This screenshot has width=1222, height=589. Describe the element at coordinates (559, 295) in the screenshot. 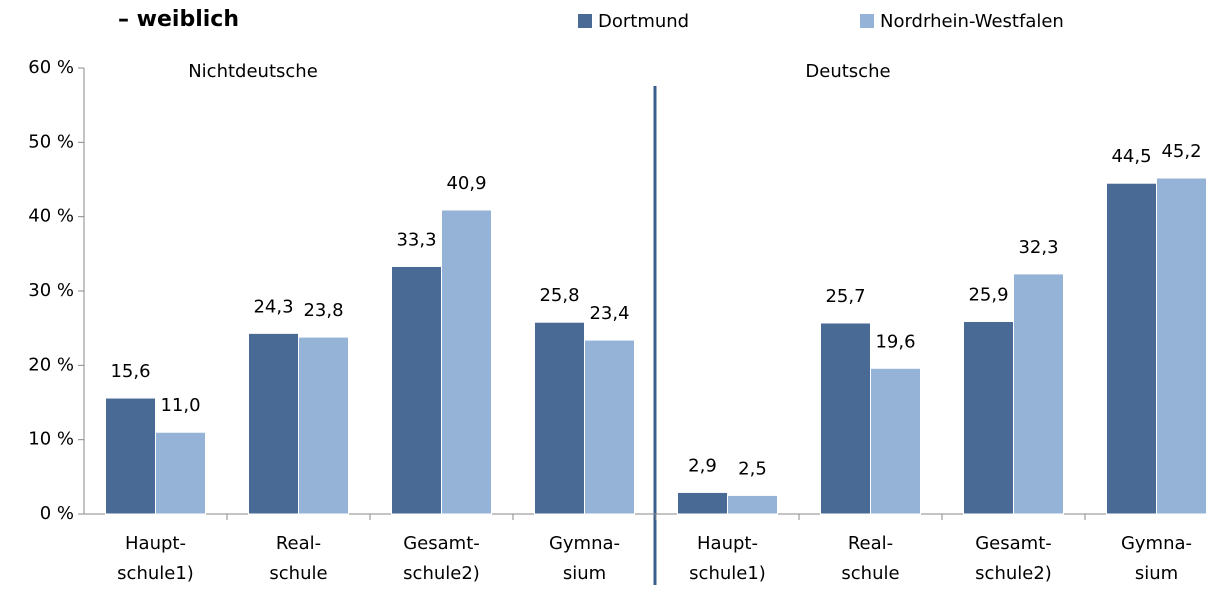

I see `value-label: 25,8` at that location.